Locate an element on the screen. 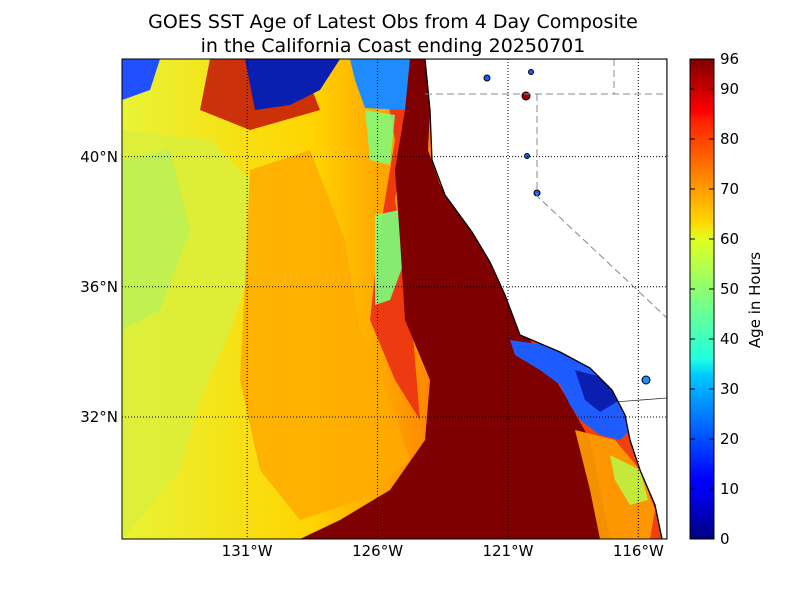  north-cyan-patch is located at coordinates (380, 84).